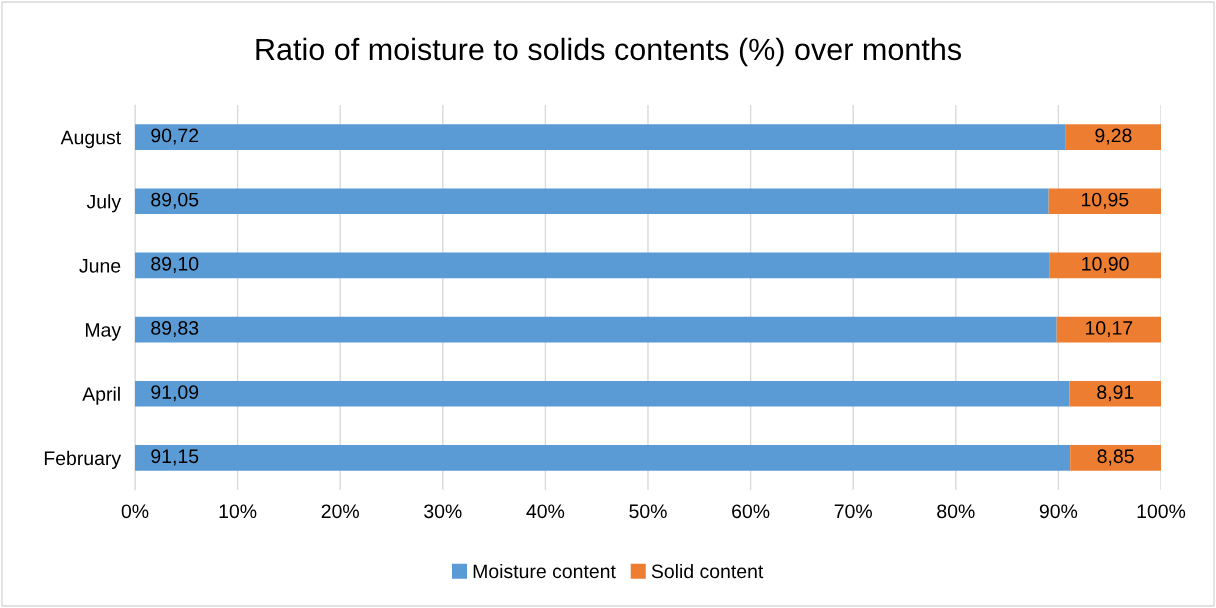  What do you see at coordinates (175, 457) in the screenshot?
I see `data-label: 91,15` at bounding box center [175, 457].